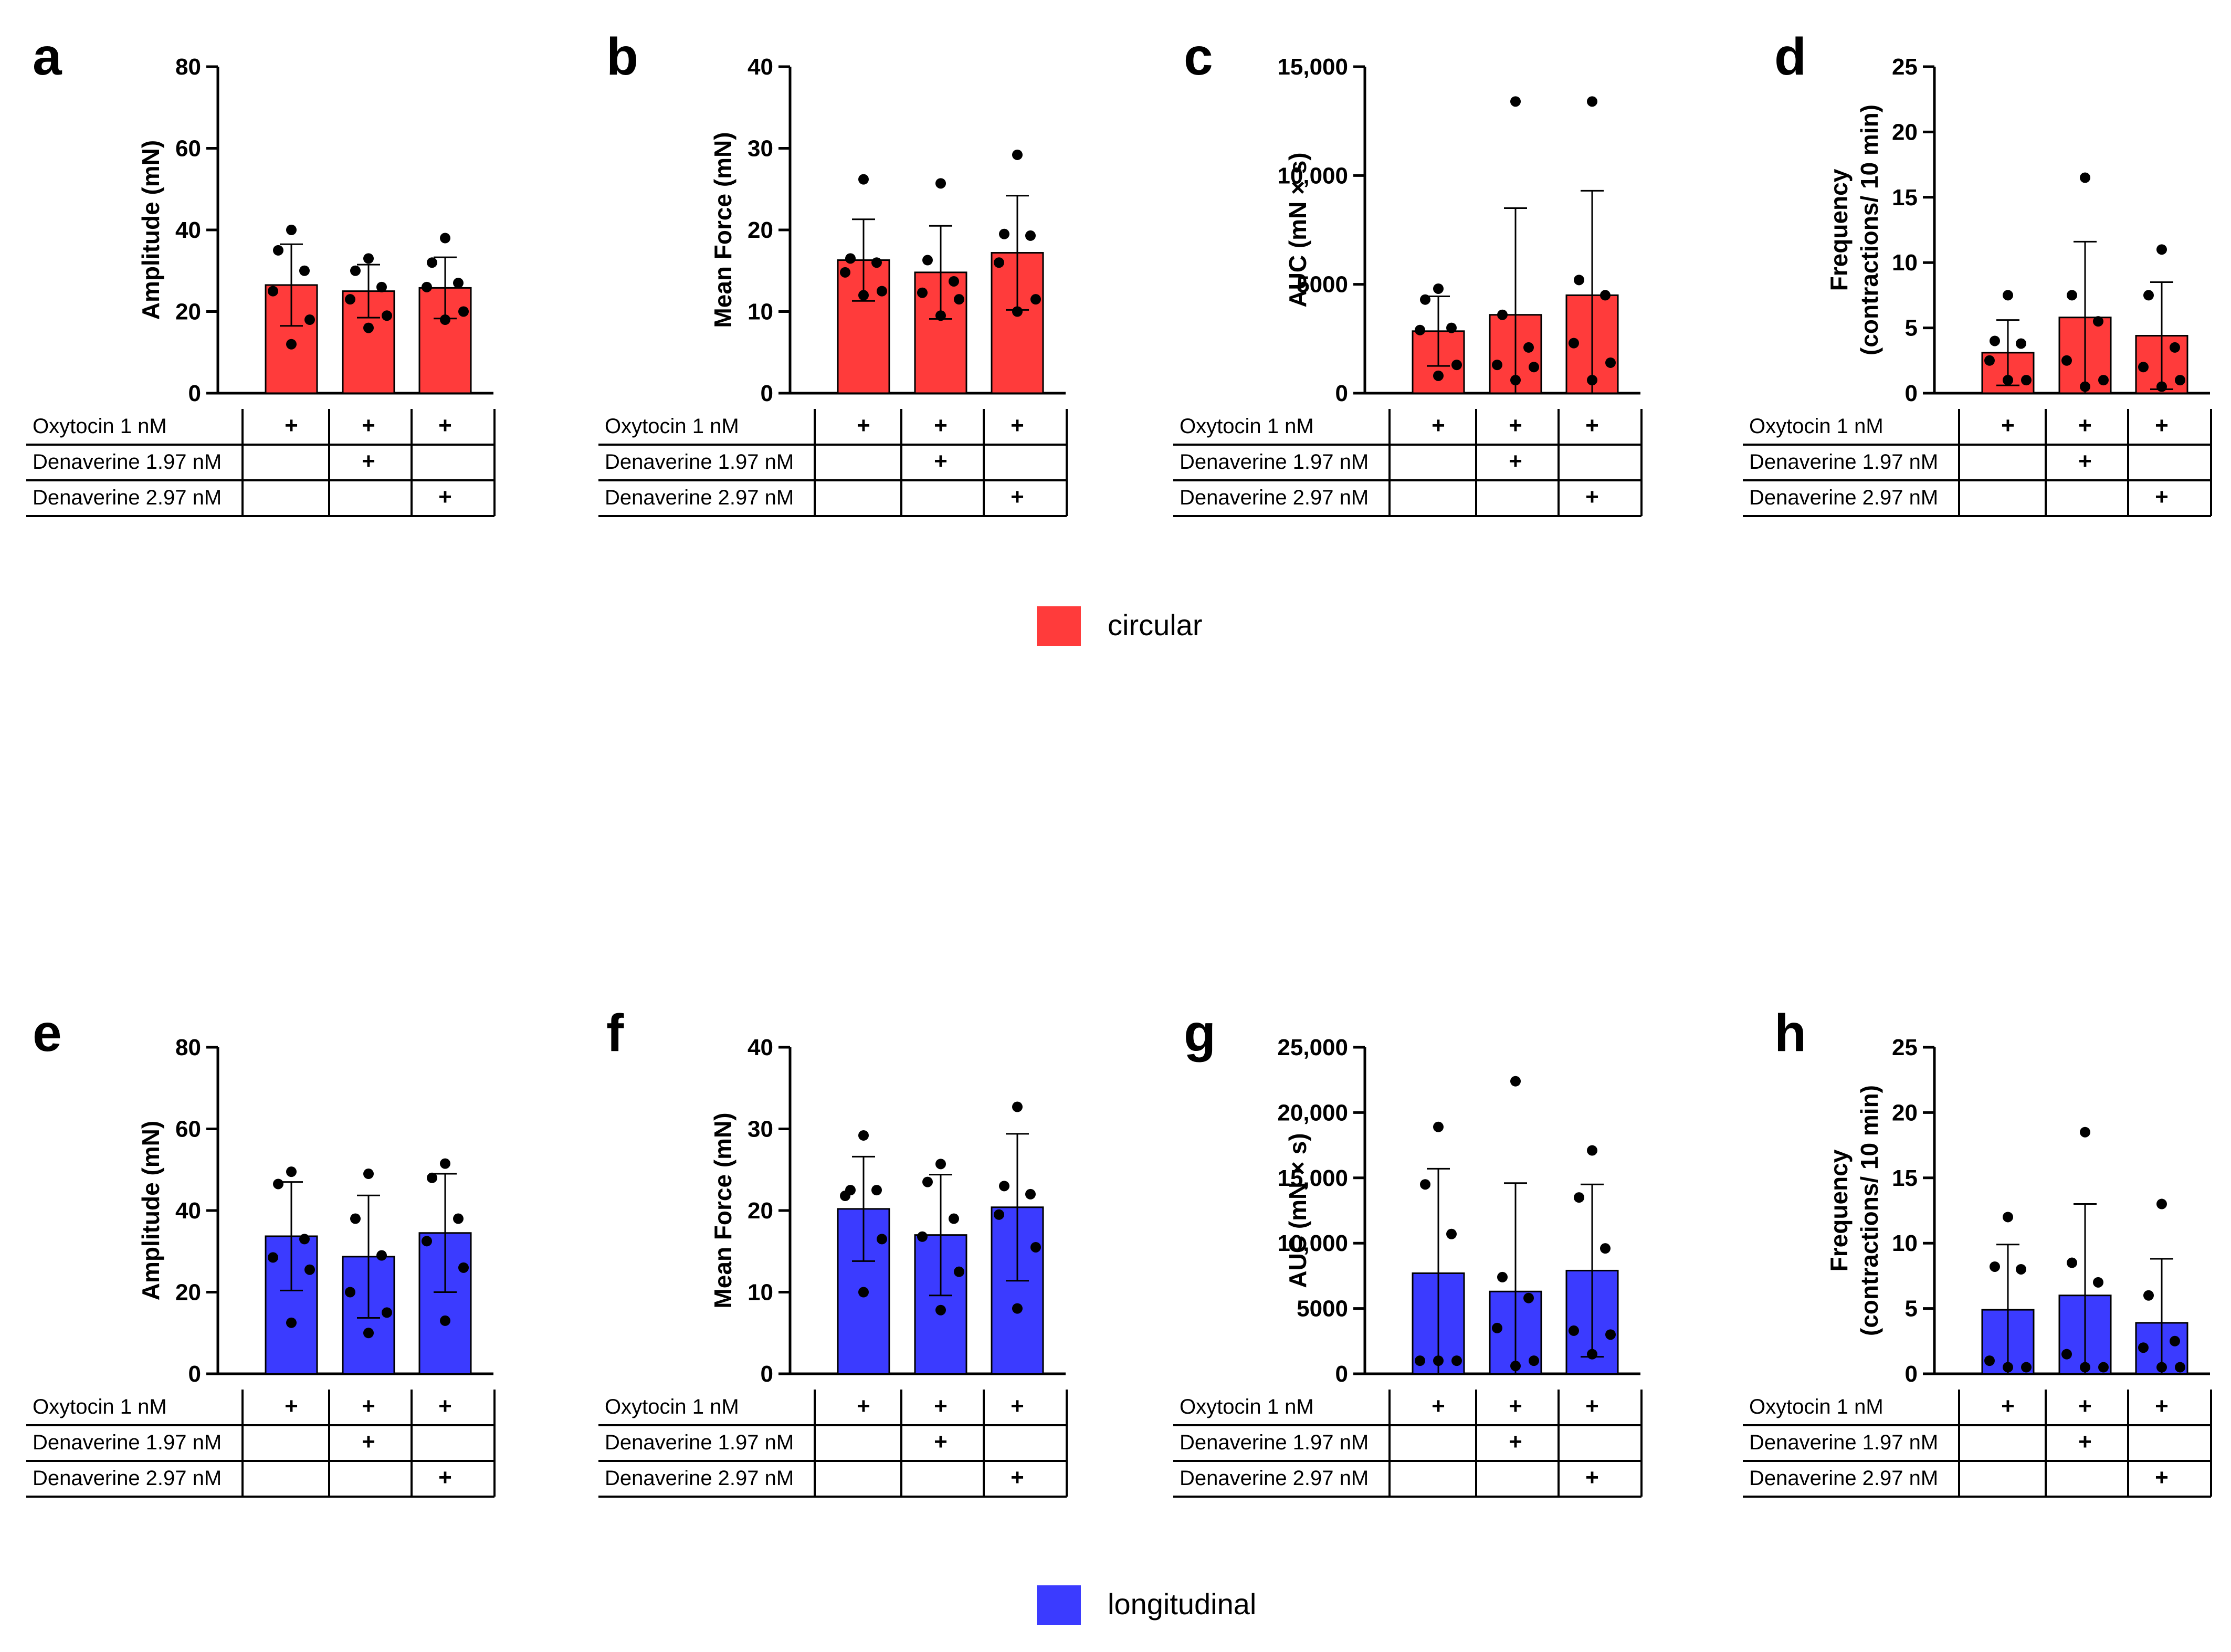 The image size is (2231, 1652). Describe the element at coordinates (1198, 56) in the screenshot. I see `panel-letter-c: c` at that location.